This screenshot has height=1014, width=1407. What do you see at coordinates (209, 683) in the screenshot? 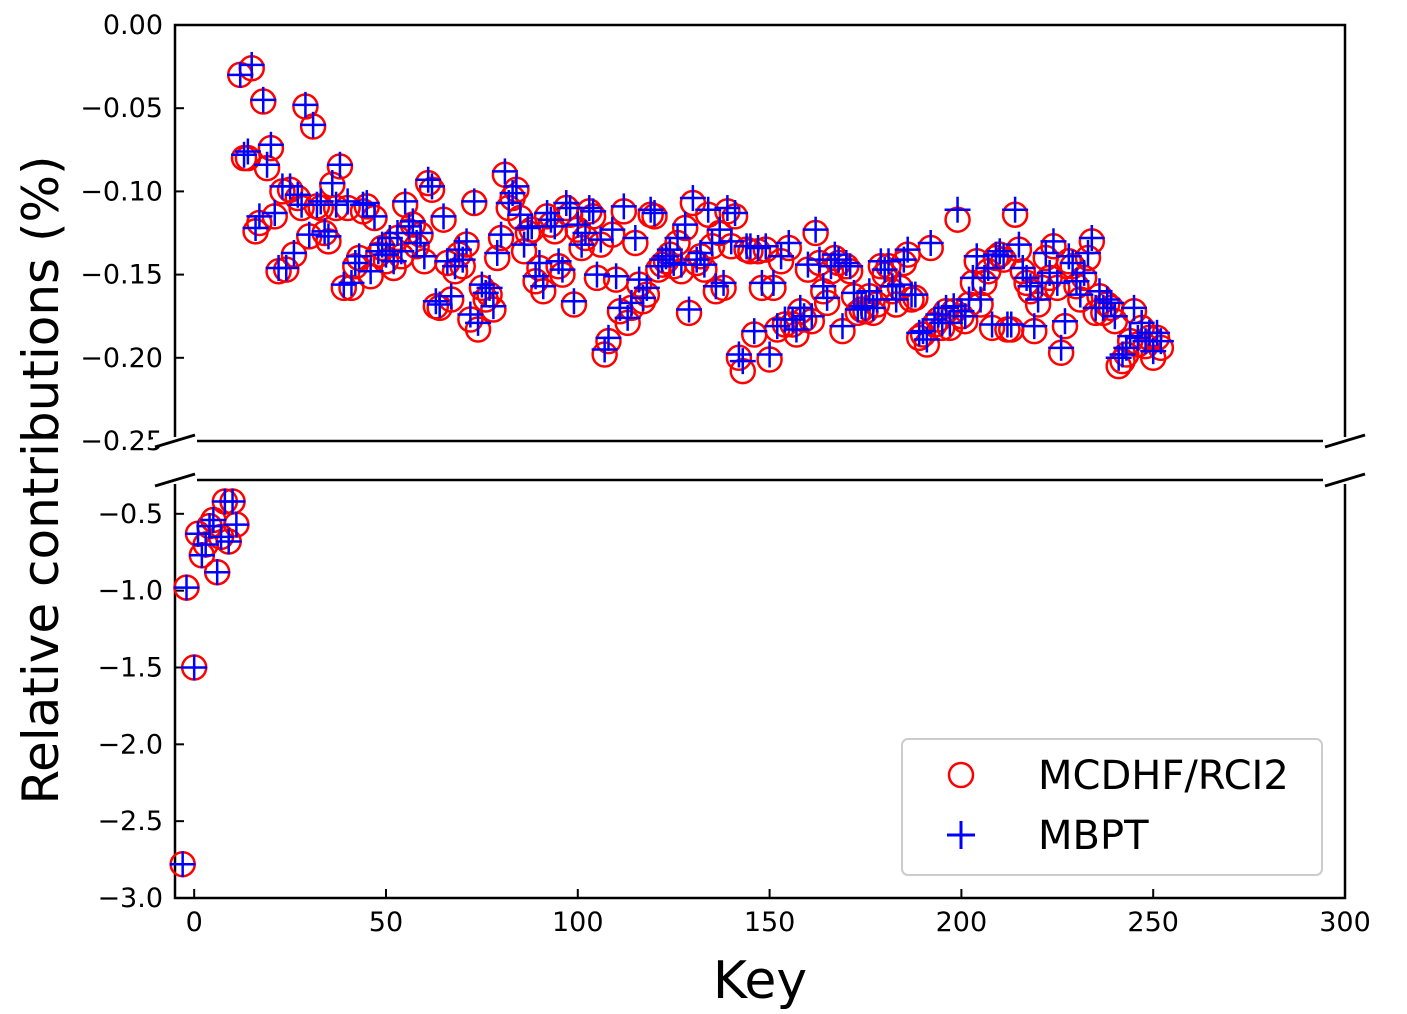
I see `lower-data-points` at bounding box center [209, 683].